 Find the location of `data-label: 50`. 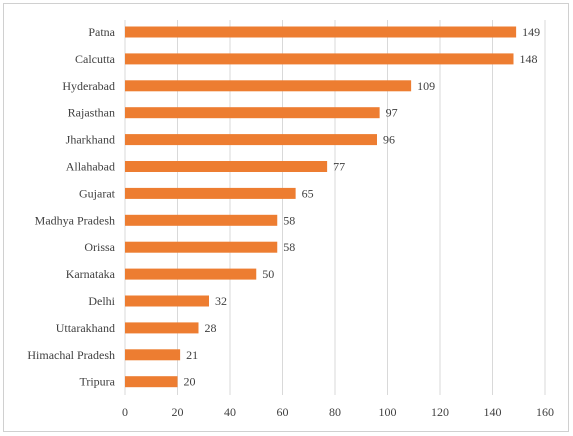

data-label: 50 is located at coordinates (268, 274).